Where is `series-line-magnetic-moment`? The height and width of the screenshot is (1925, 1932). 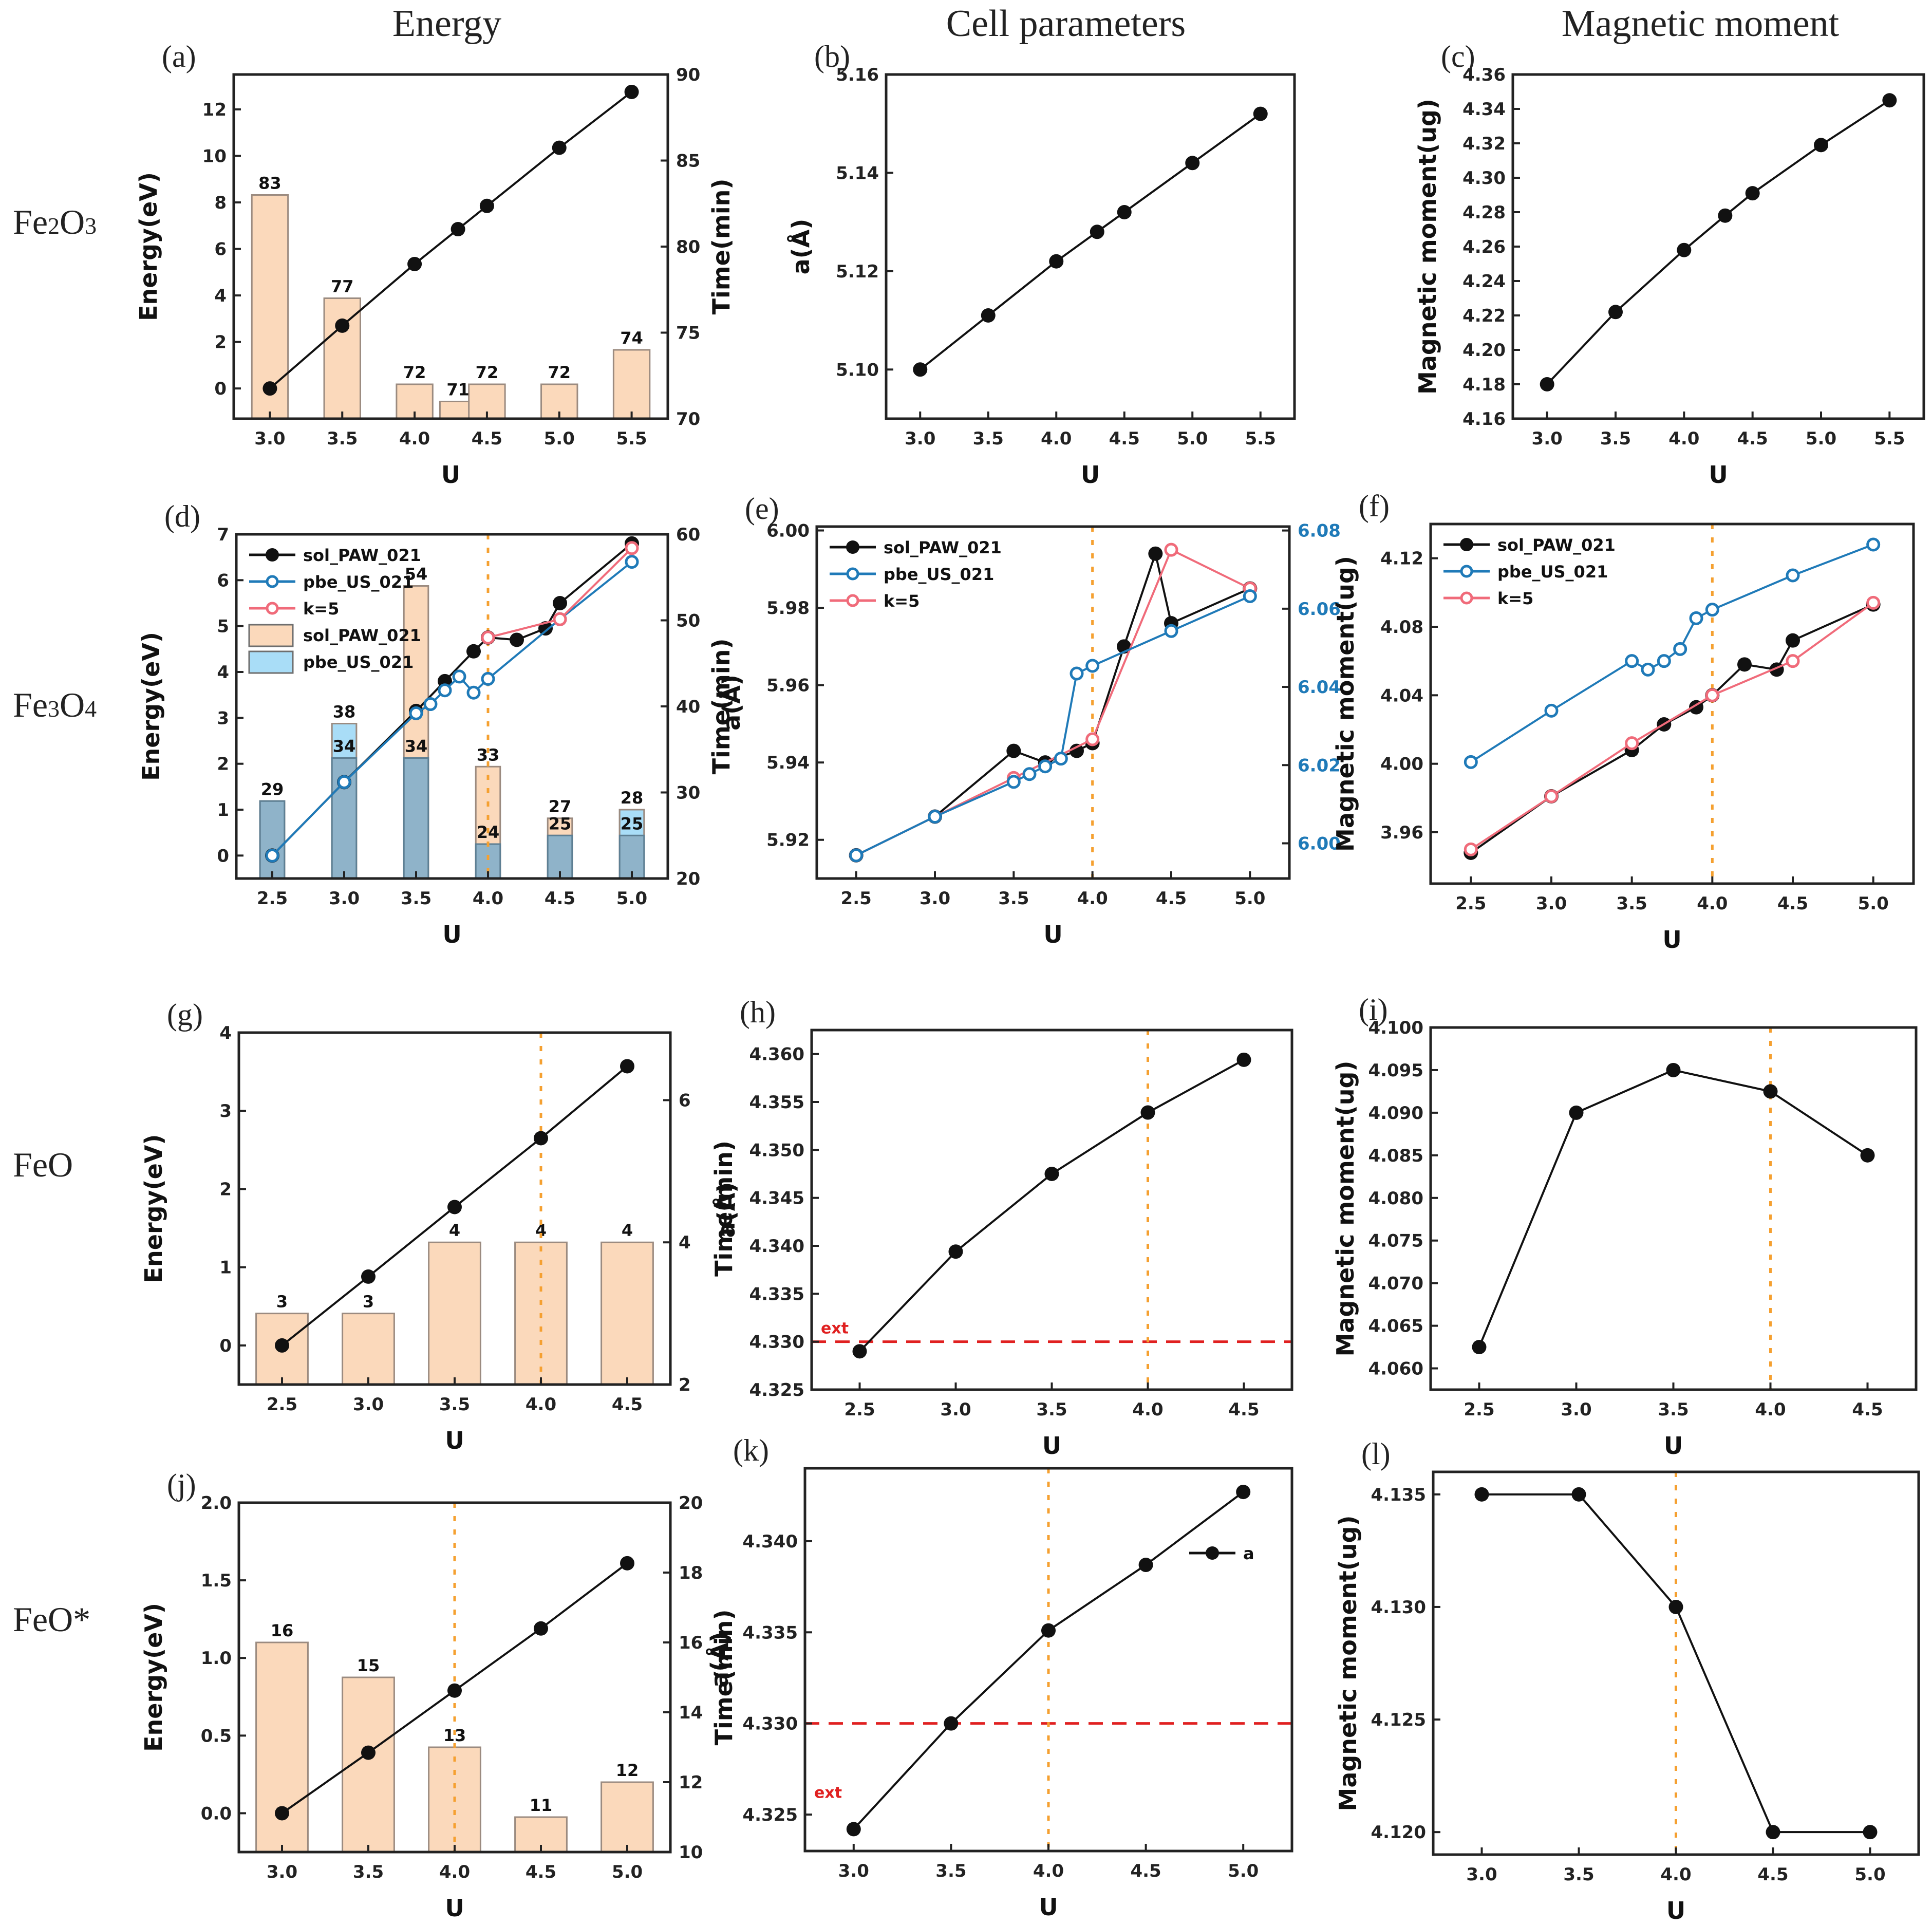
series-line-magnetic-moment is located at coordinates (1673, 1208).